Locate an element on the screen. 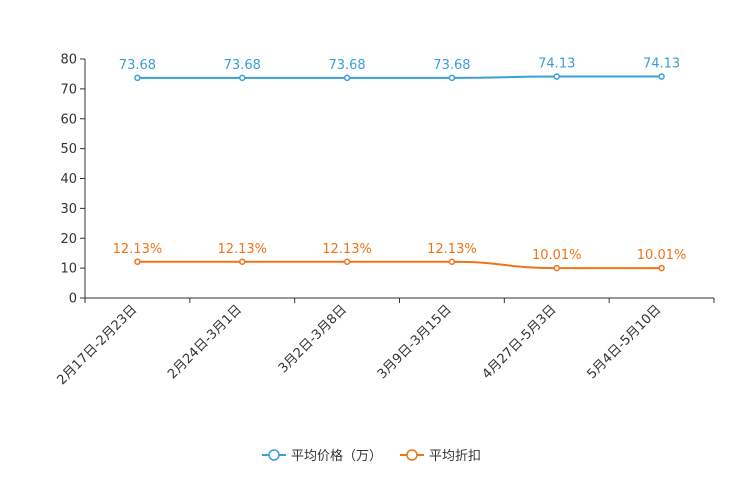  legend-item-1: 平均折扣 is located at coordinates (440, 456).